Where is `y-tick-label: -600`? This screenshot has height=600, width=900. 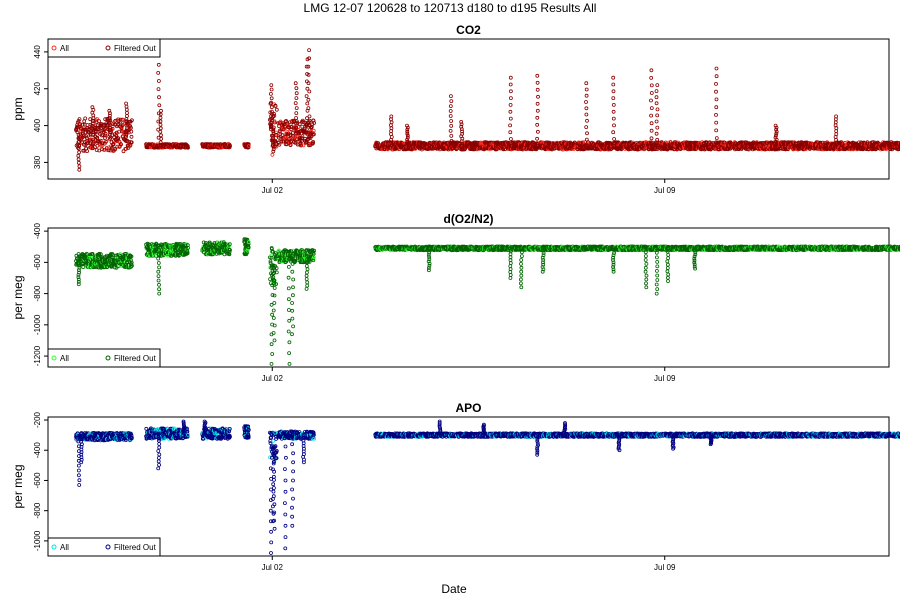 y-tick-label: -600 is located at coordinates (37, 262).